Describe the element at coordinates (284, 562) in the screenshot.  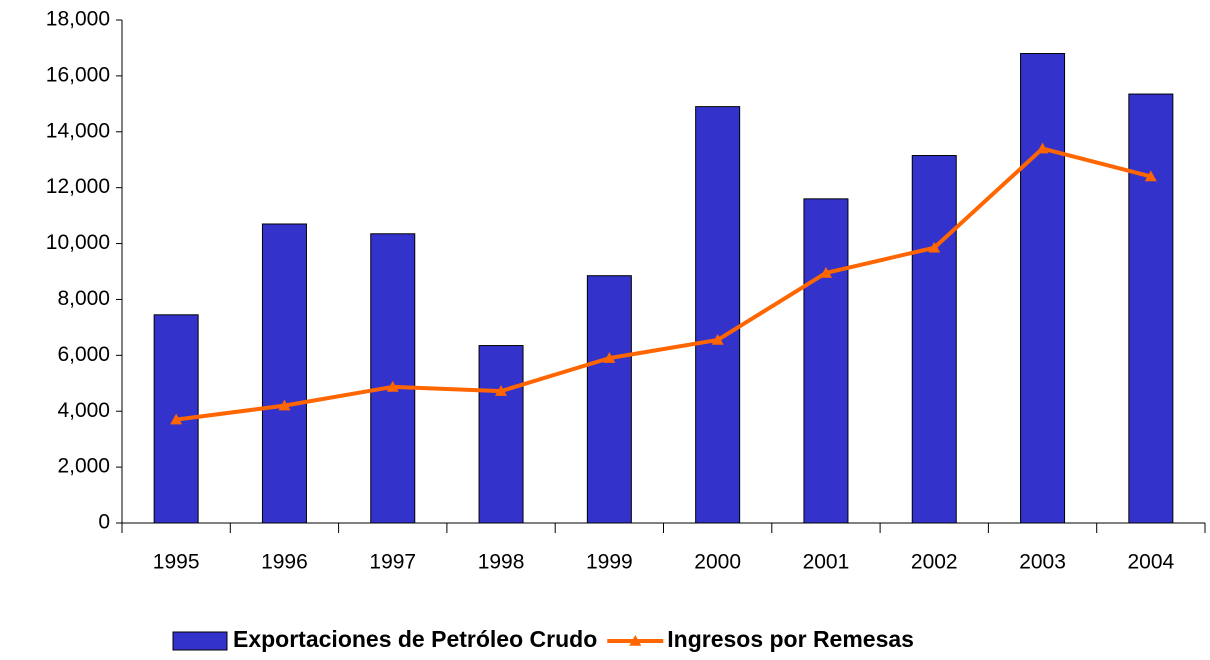
I see `x-tick-label: 1996` at that location.